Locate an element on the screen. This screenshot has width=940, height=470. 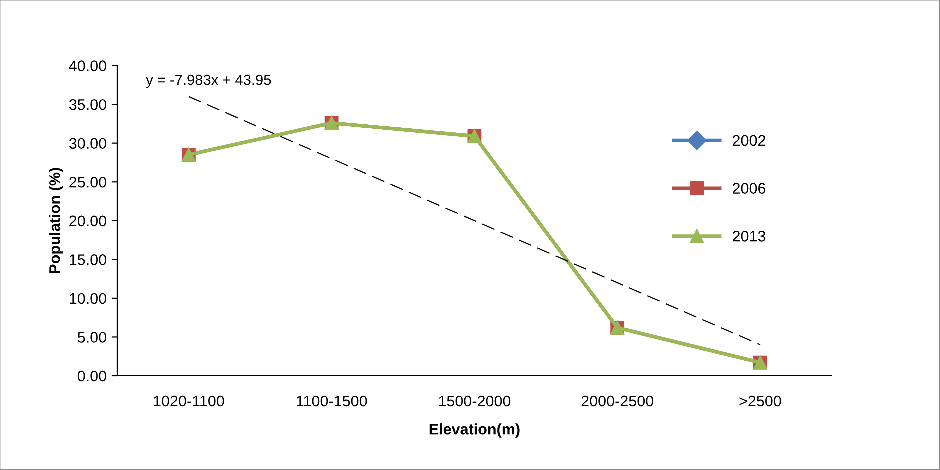
y-tick-label: 5.00 is located at coordinates (92, 337).